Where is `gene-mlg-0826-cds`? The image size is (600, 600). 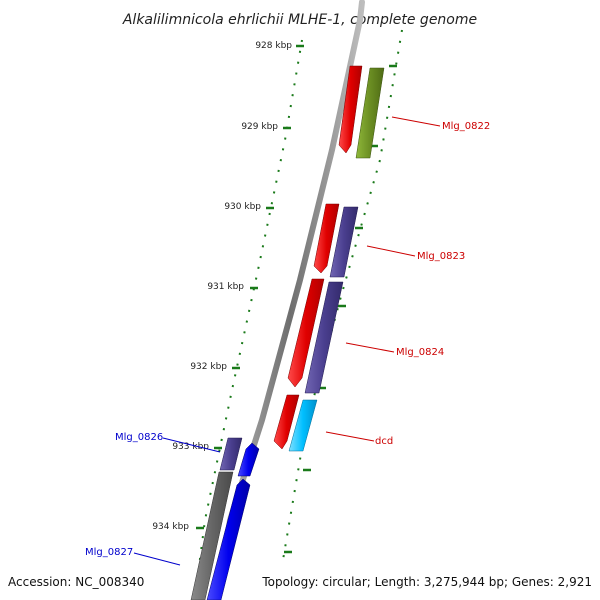 gene-mlg-0826-cds is located at coordinates (248, 459).